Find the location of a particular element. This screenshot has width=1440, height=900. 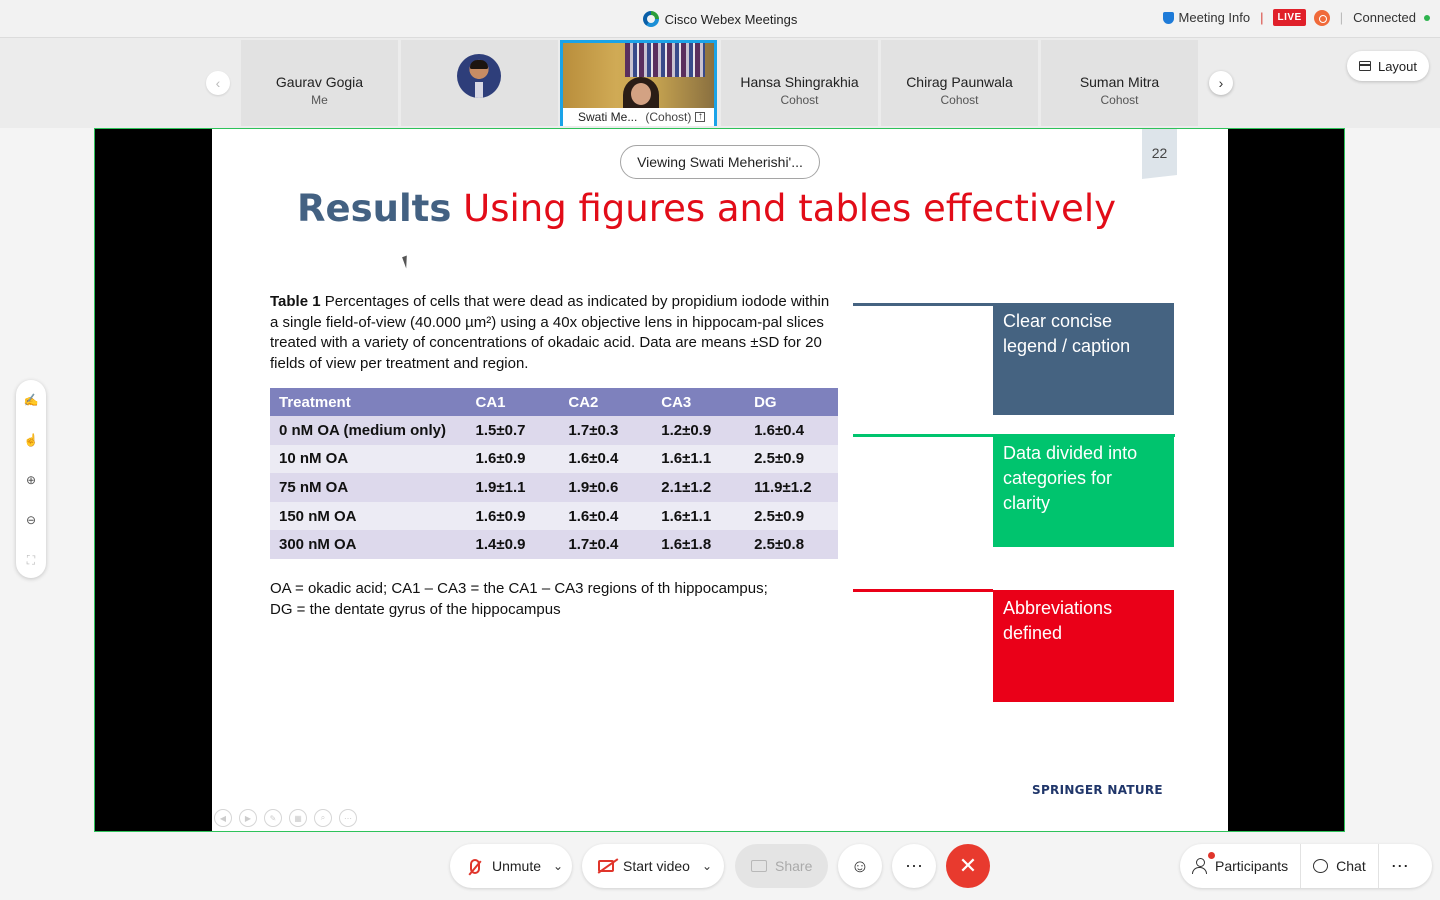

springer-nature-logo: SPRINGER NATURE is located at coordinates (1097, 790).